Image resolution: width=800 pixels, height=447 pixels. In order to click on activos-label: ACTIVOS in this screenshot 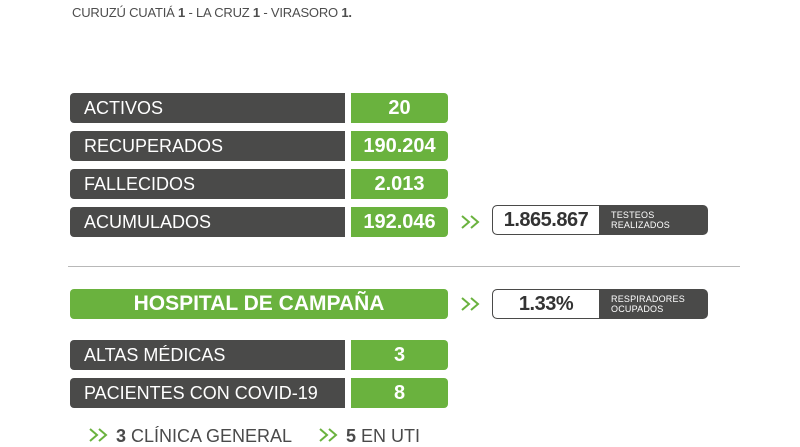, I will do `click(207, 108)`.